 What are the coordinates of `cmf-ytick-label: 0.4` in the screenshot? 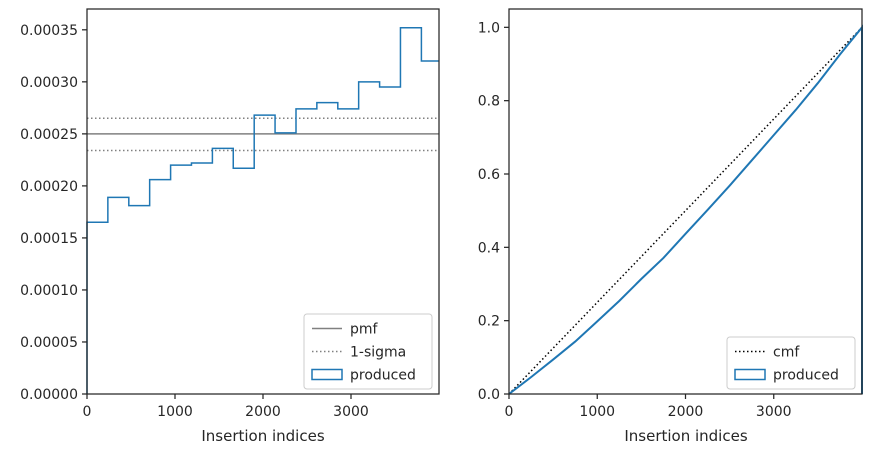 It's located at (489, 248).